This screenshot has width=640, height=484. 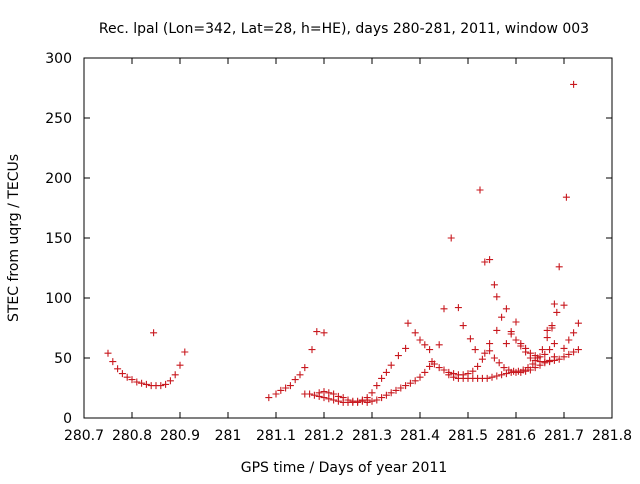 I want to click on x-tick-label: 280.9, so click(x=180, y=436).